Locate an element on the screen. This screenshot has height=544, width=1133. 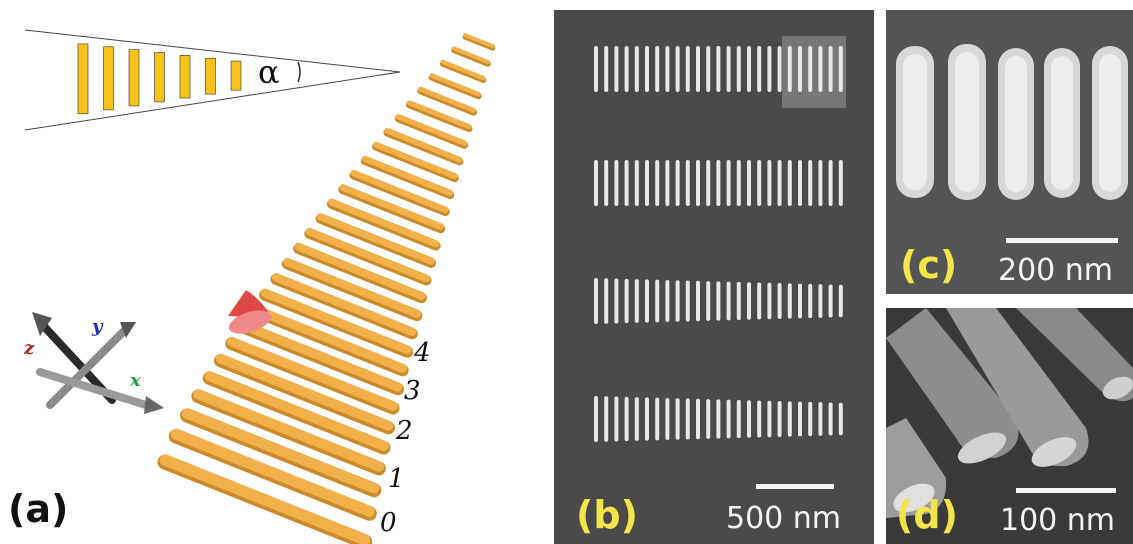
panel-label-b: (b) is located at coordinates (607, 515).